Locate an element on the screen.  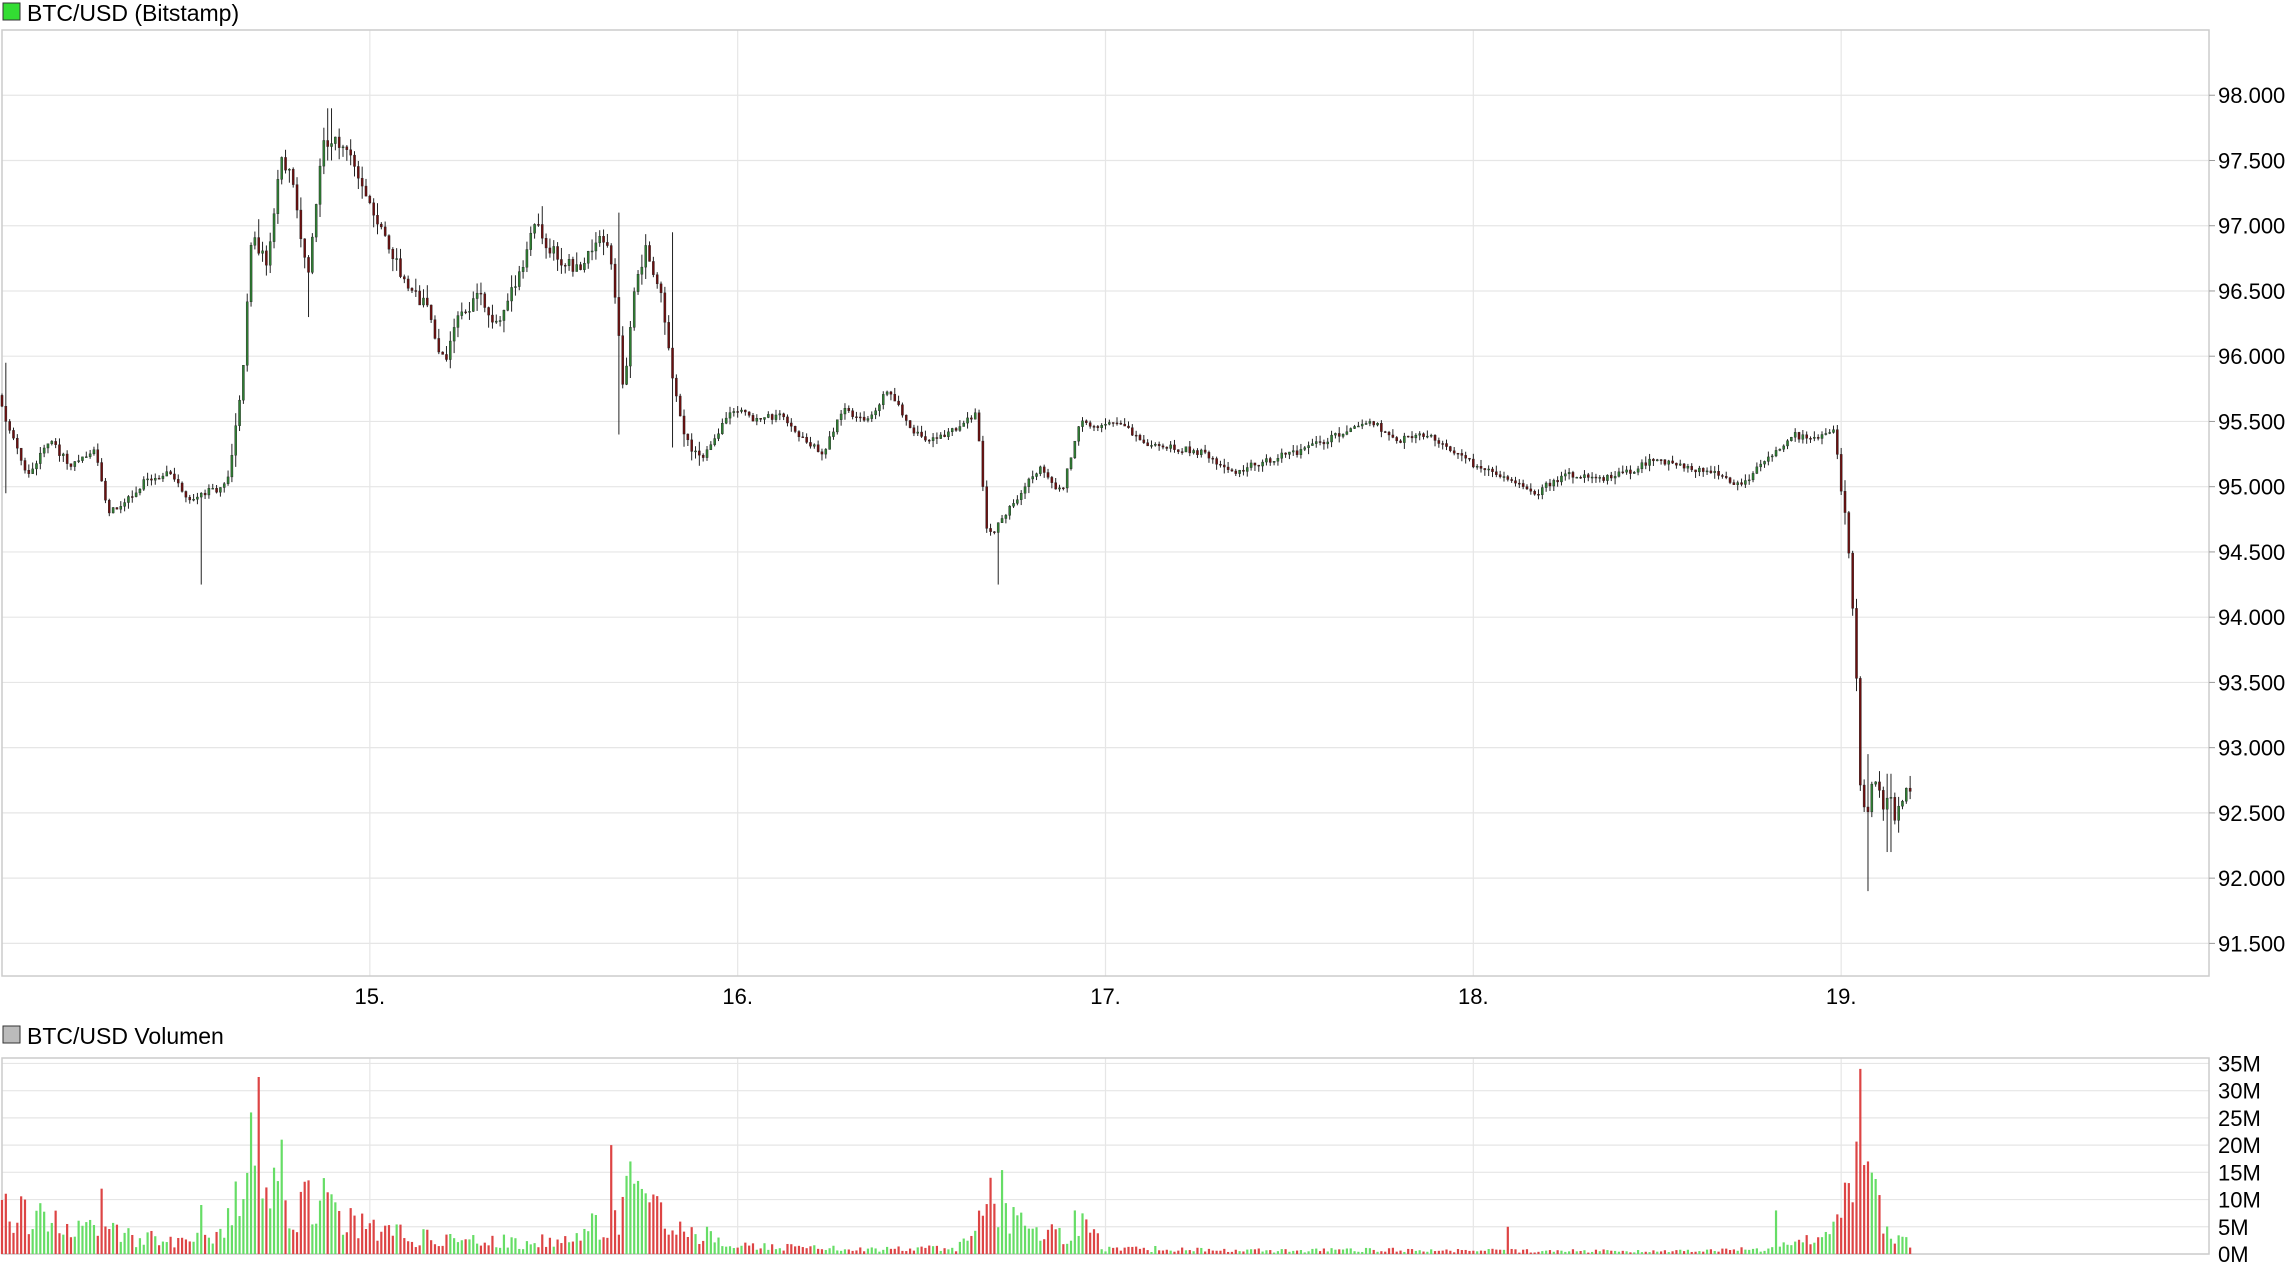
price-y-tick-label: 95.500 is located at coordinates (2251, 421).